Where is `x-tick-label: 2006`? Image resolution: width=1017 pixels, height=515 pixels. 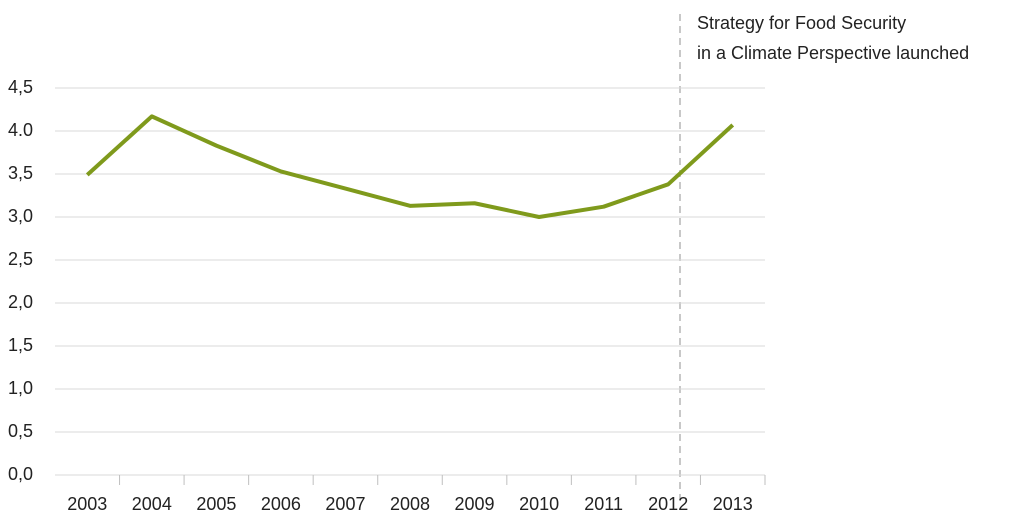
x-tick-label: 2006 is located at coordinates (281, 504).